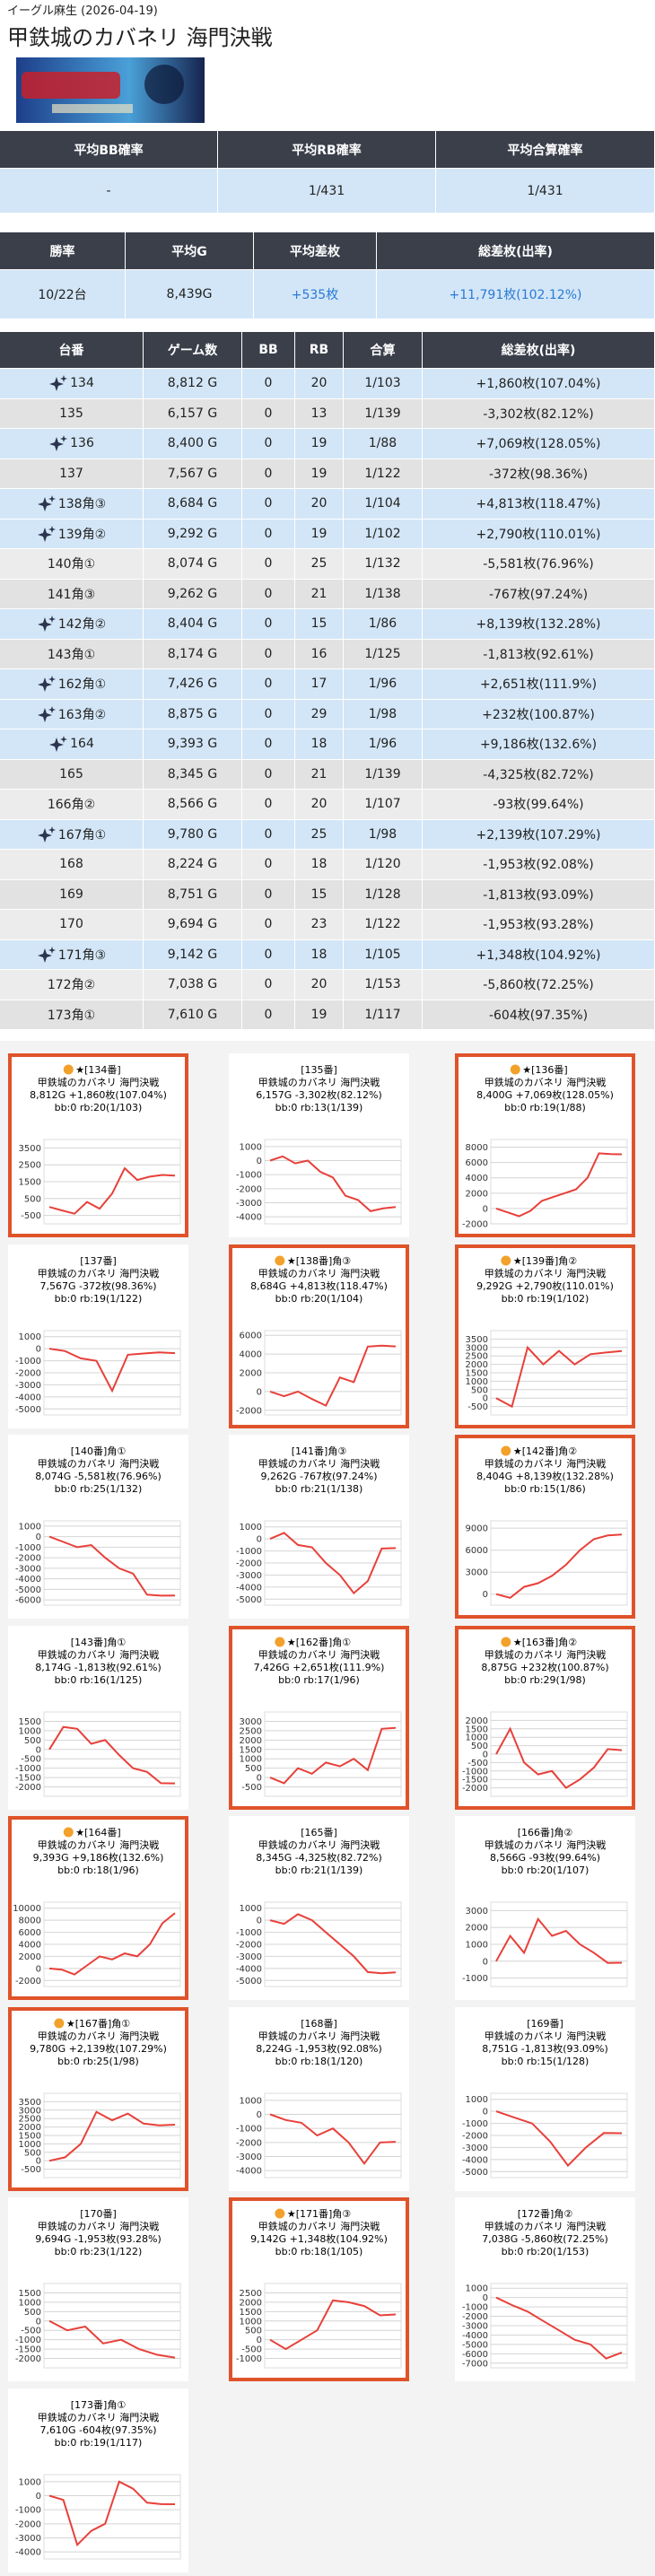  Describe the element at coordinates (384, 1015) in the screenshot. I see `table-cell: 1/117` at that location.